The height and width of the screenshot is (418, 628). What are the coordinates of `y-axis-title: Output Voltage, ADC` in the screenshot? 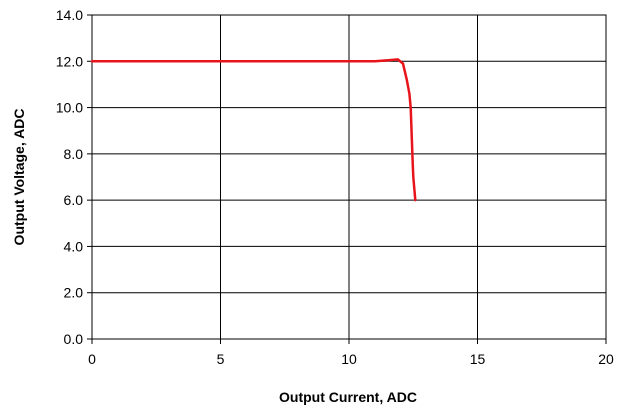 It's located at (19, 177).